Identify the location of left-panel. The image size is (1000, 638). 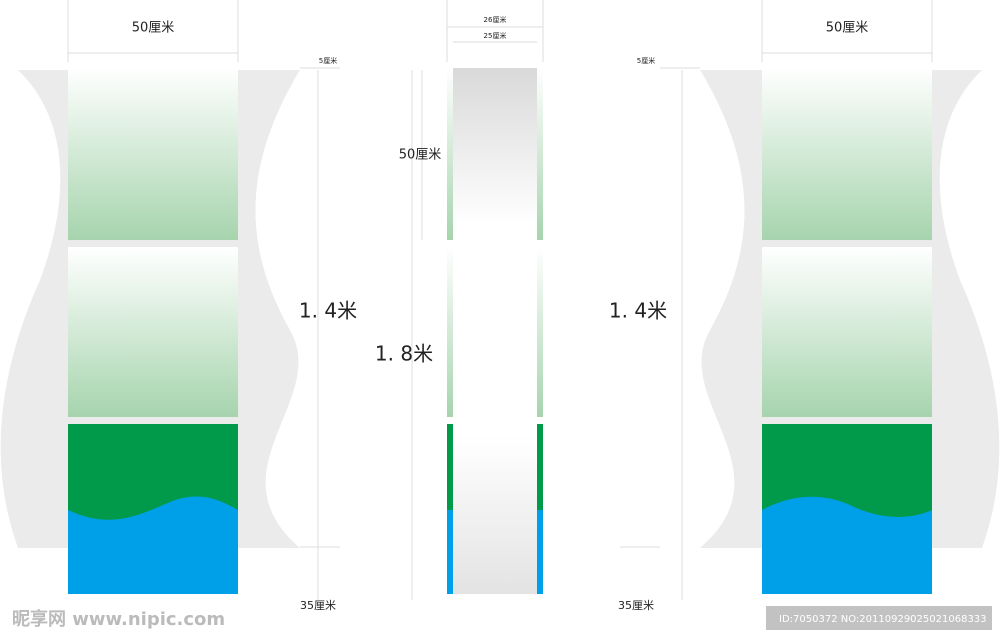
(153, 331).